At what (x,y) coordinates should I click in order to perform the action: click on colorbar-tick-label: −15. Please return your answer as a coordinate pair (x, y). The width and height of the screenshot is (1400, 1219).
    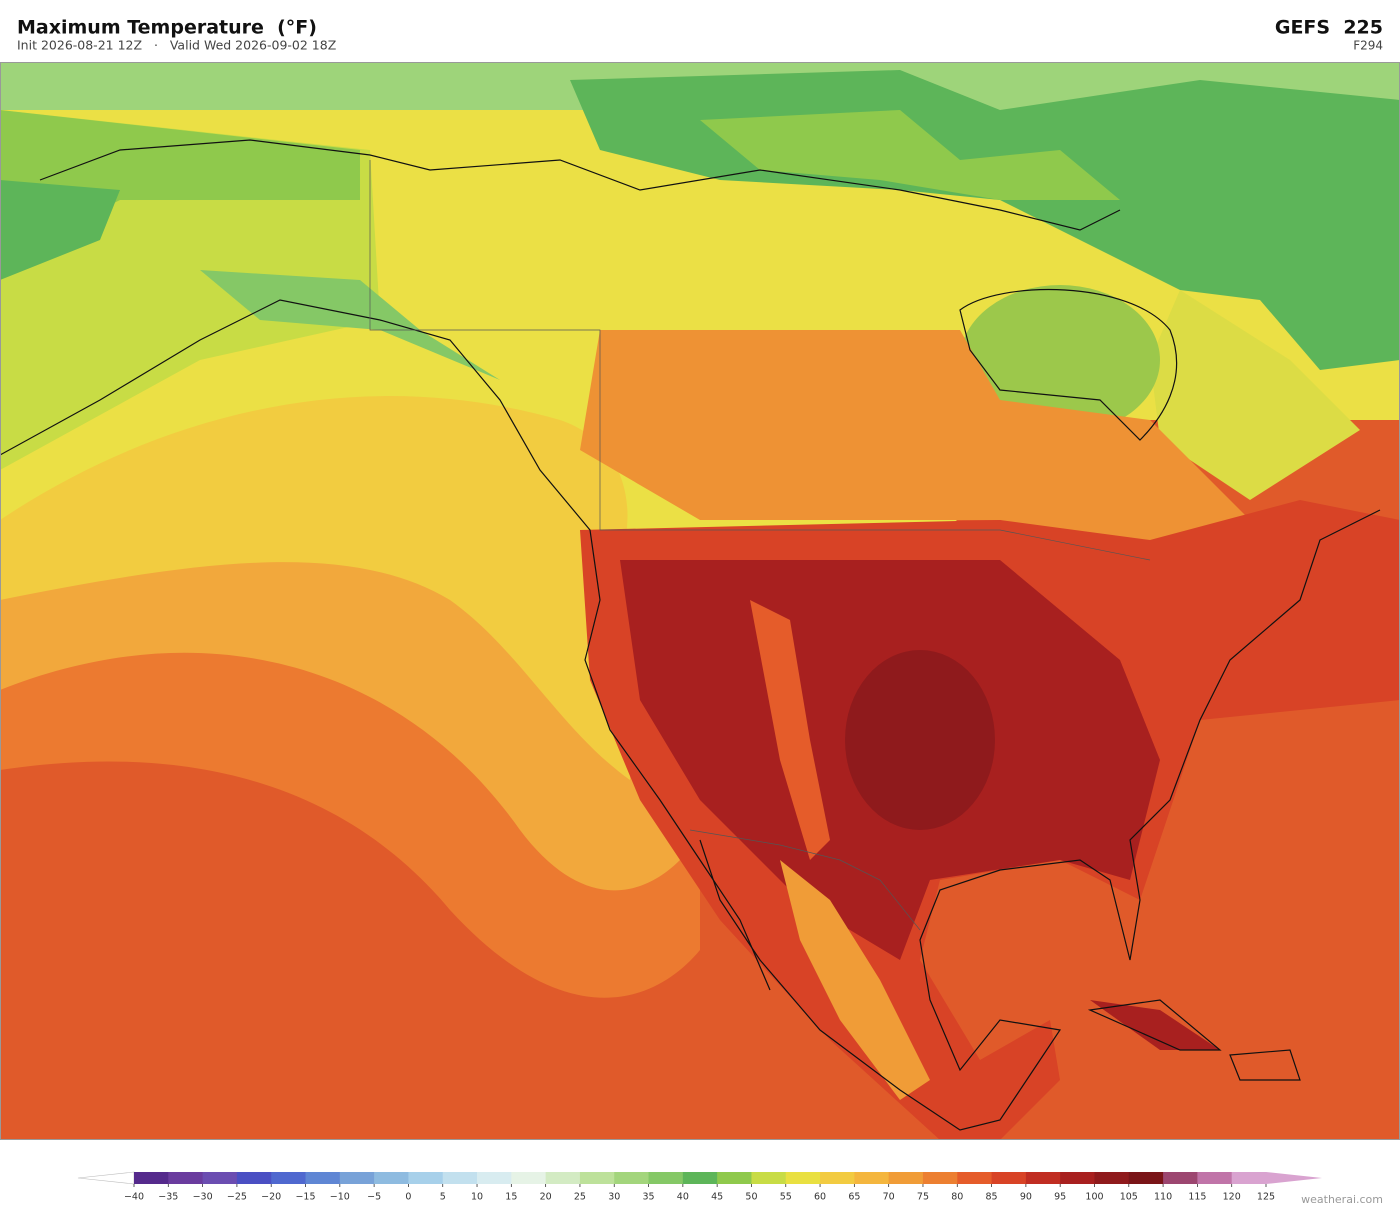
    Looking at the image, I should click on (305, 1197).